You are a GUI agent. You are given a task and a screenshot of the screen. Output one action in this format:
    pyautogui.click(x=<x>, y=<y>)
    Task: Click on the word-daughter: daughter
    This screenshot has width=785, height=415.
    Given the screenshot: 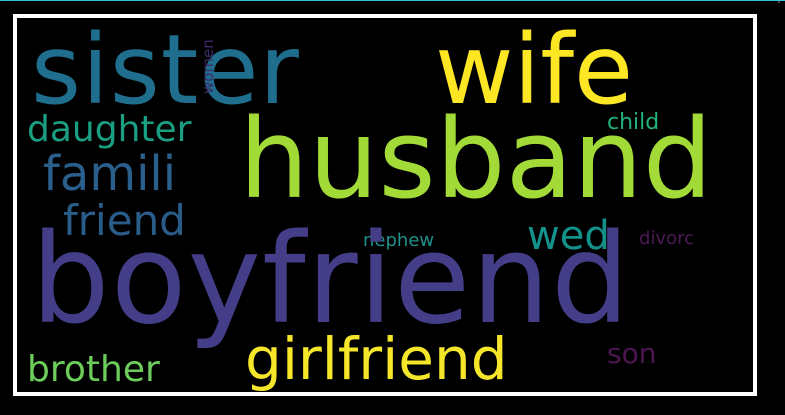 What is the action you would take?
    pyautogui.click(x=109, y=129)
    